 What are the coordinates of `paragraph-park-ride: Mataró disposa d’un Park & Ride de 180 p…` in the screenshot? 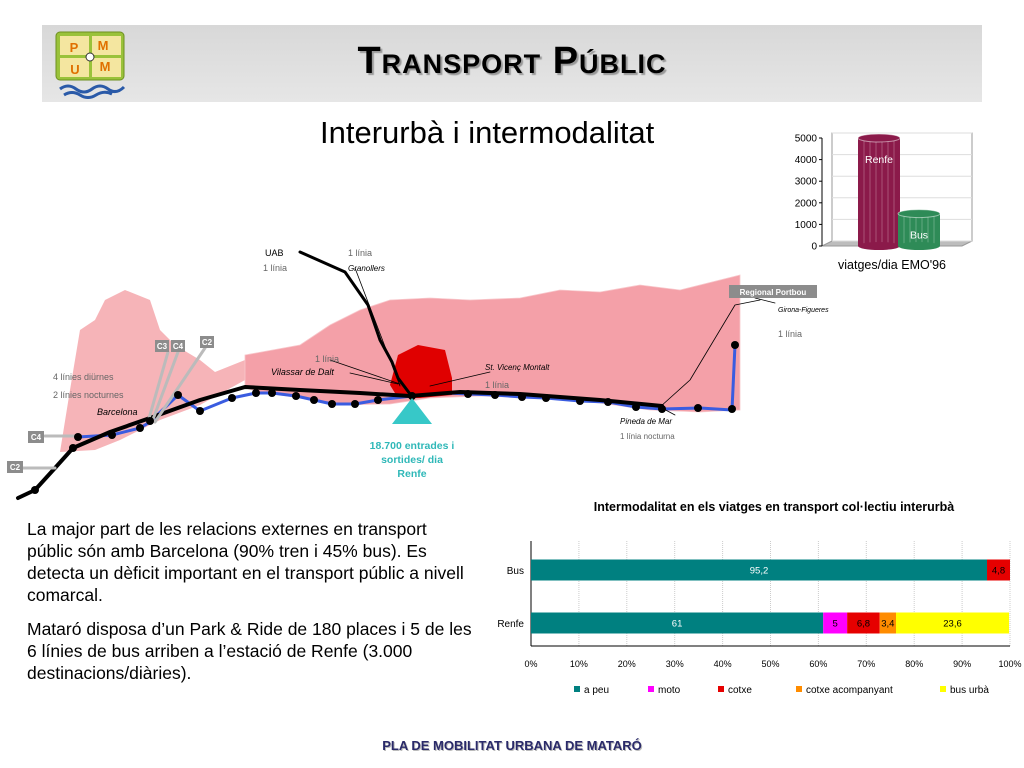 It's located at (249, 651).